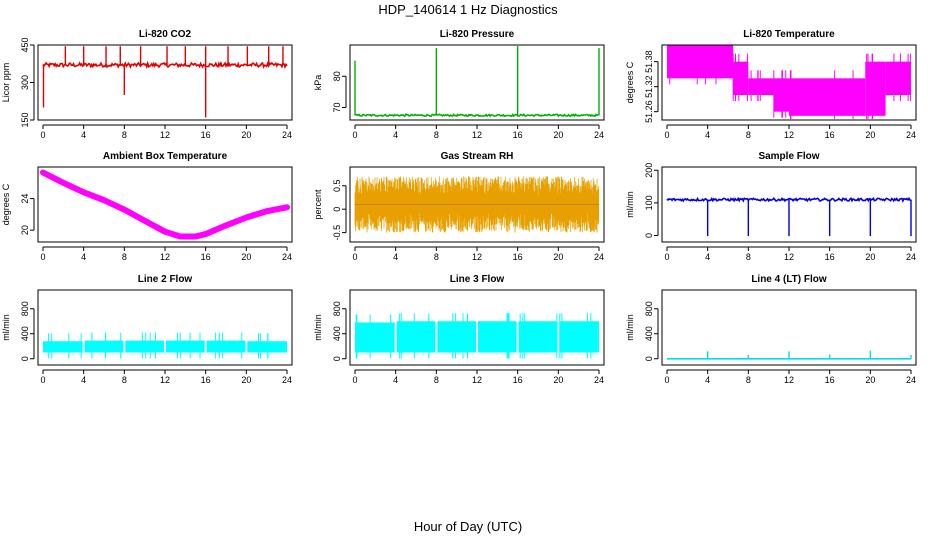 The height and width of the screenshot is (540, 936). Describe the element at coordinates (771, 329) in the screenshot. I see `panel-9: Line 4 (LT) Flow 0 4 8 12 16 20 24 0 400 800 ml/min` at that location.